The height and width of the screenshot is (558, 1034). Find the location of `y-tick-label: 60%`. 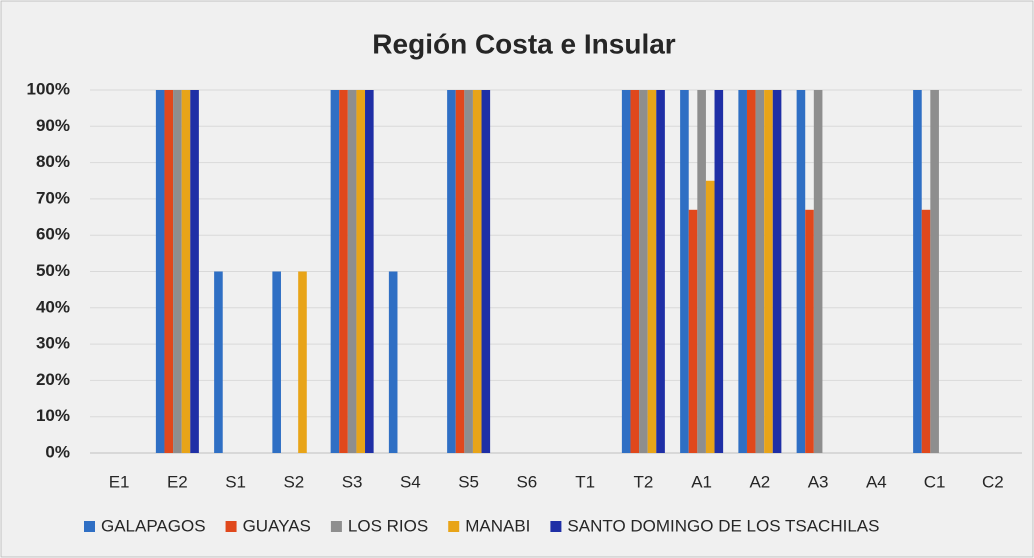

y-tick-label: 60% is located at coordinates (53, 234).